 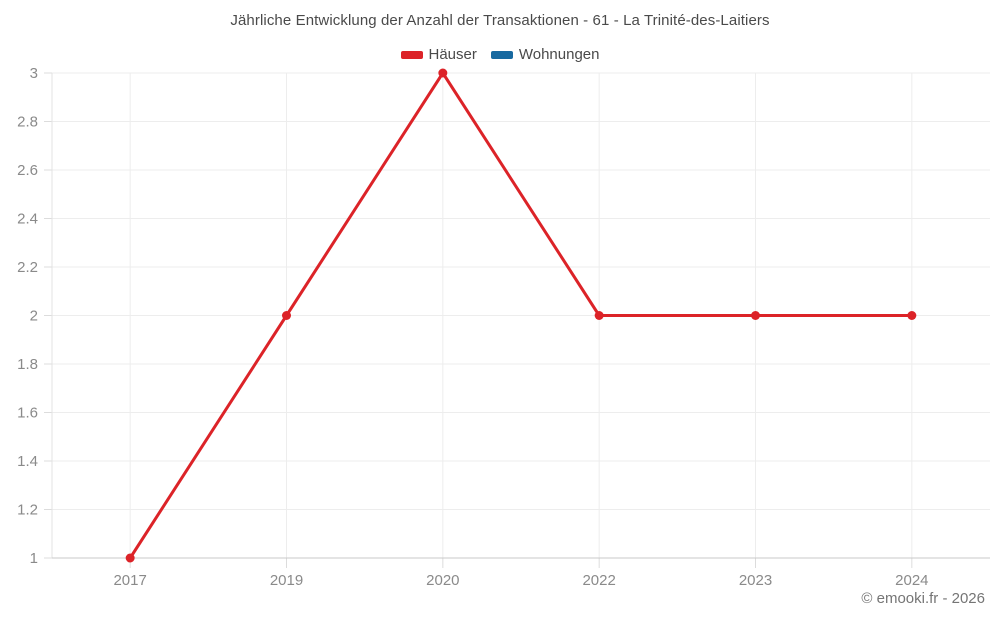 What do you see at coordinates (34, 73) in the screenshot?
I see `y-tick-label: 3` at bounding box center [34, 73].